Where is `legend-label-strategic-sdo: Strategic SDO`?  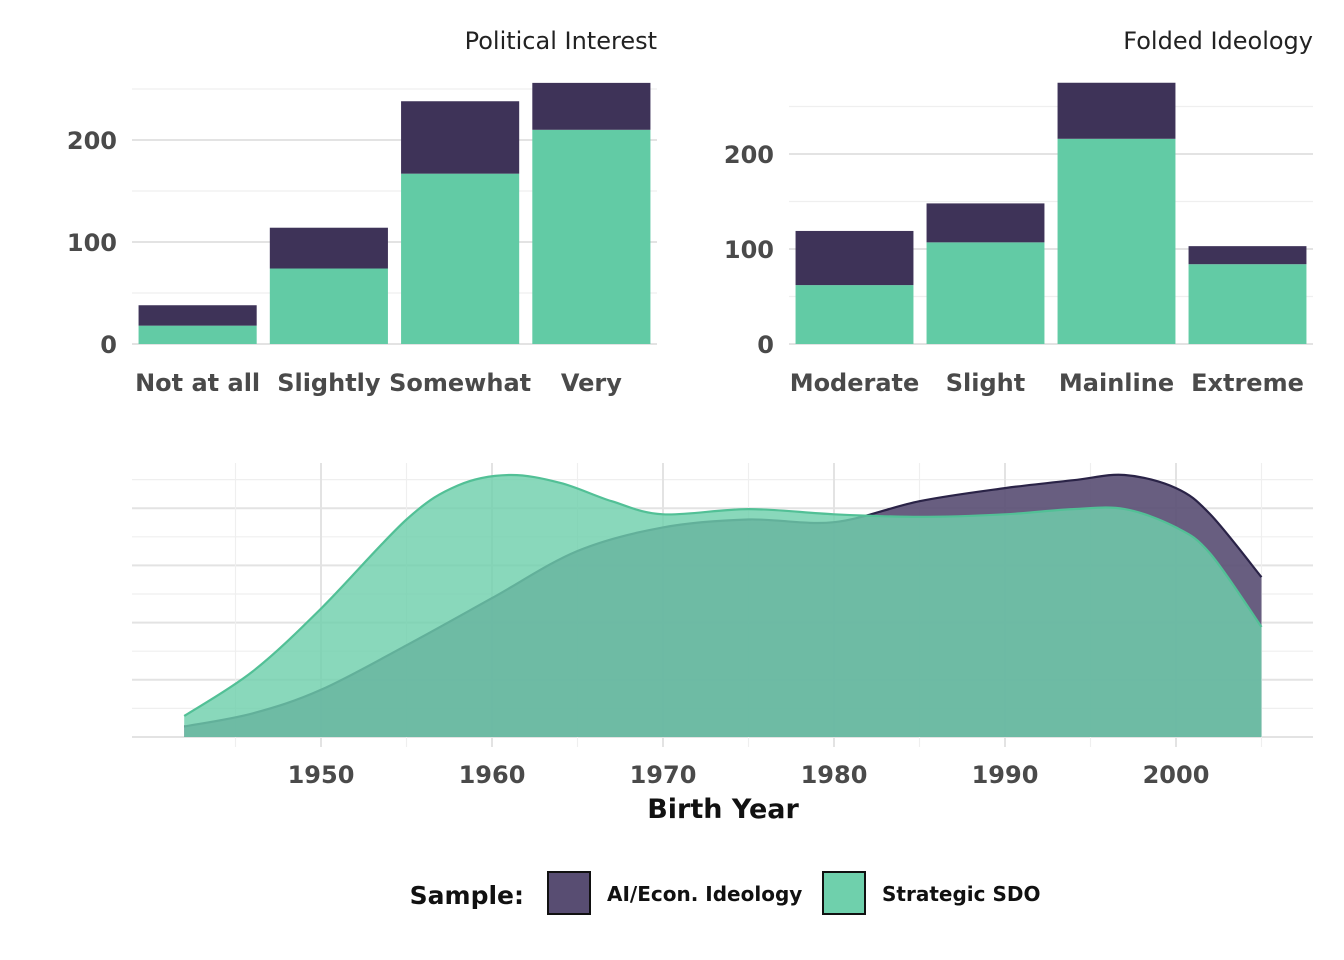 legend-label-strategic-sdo: Strategic SDO is located at coordinates (961, 894).